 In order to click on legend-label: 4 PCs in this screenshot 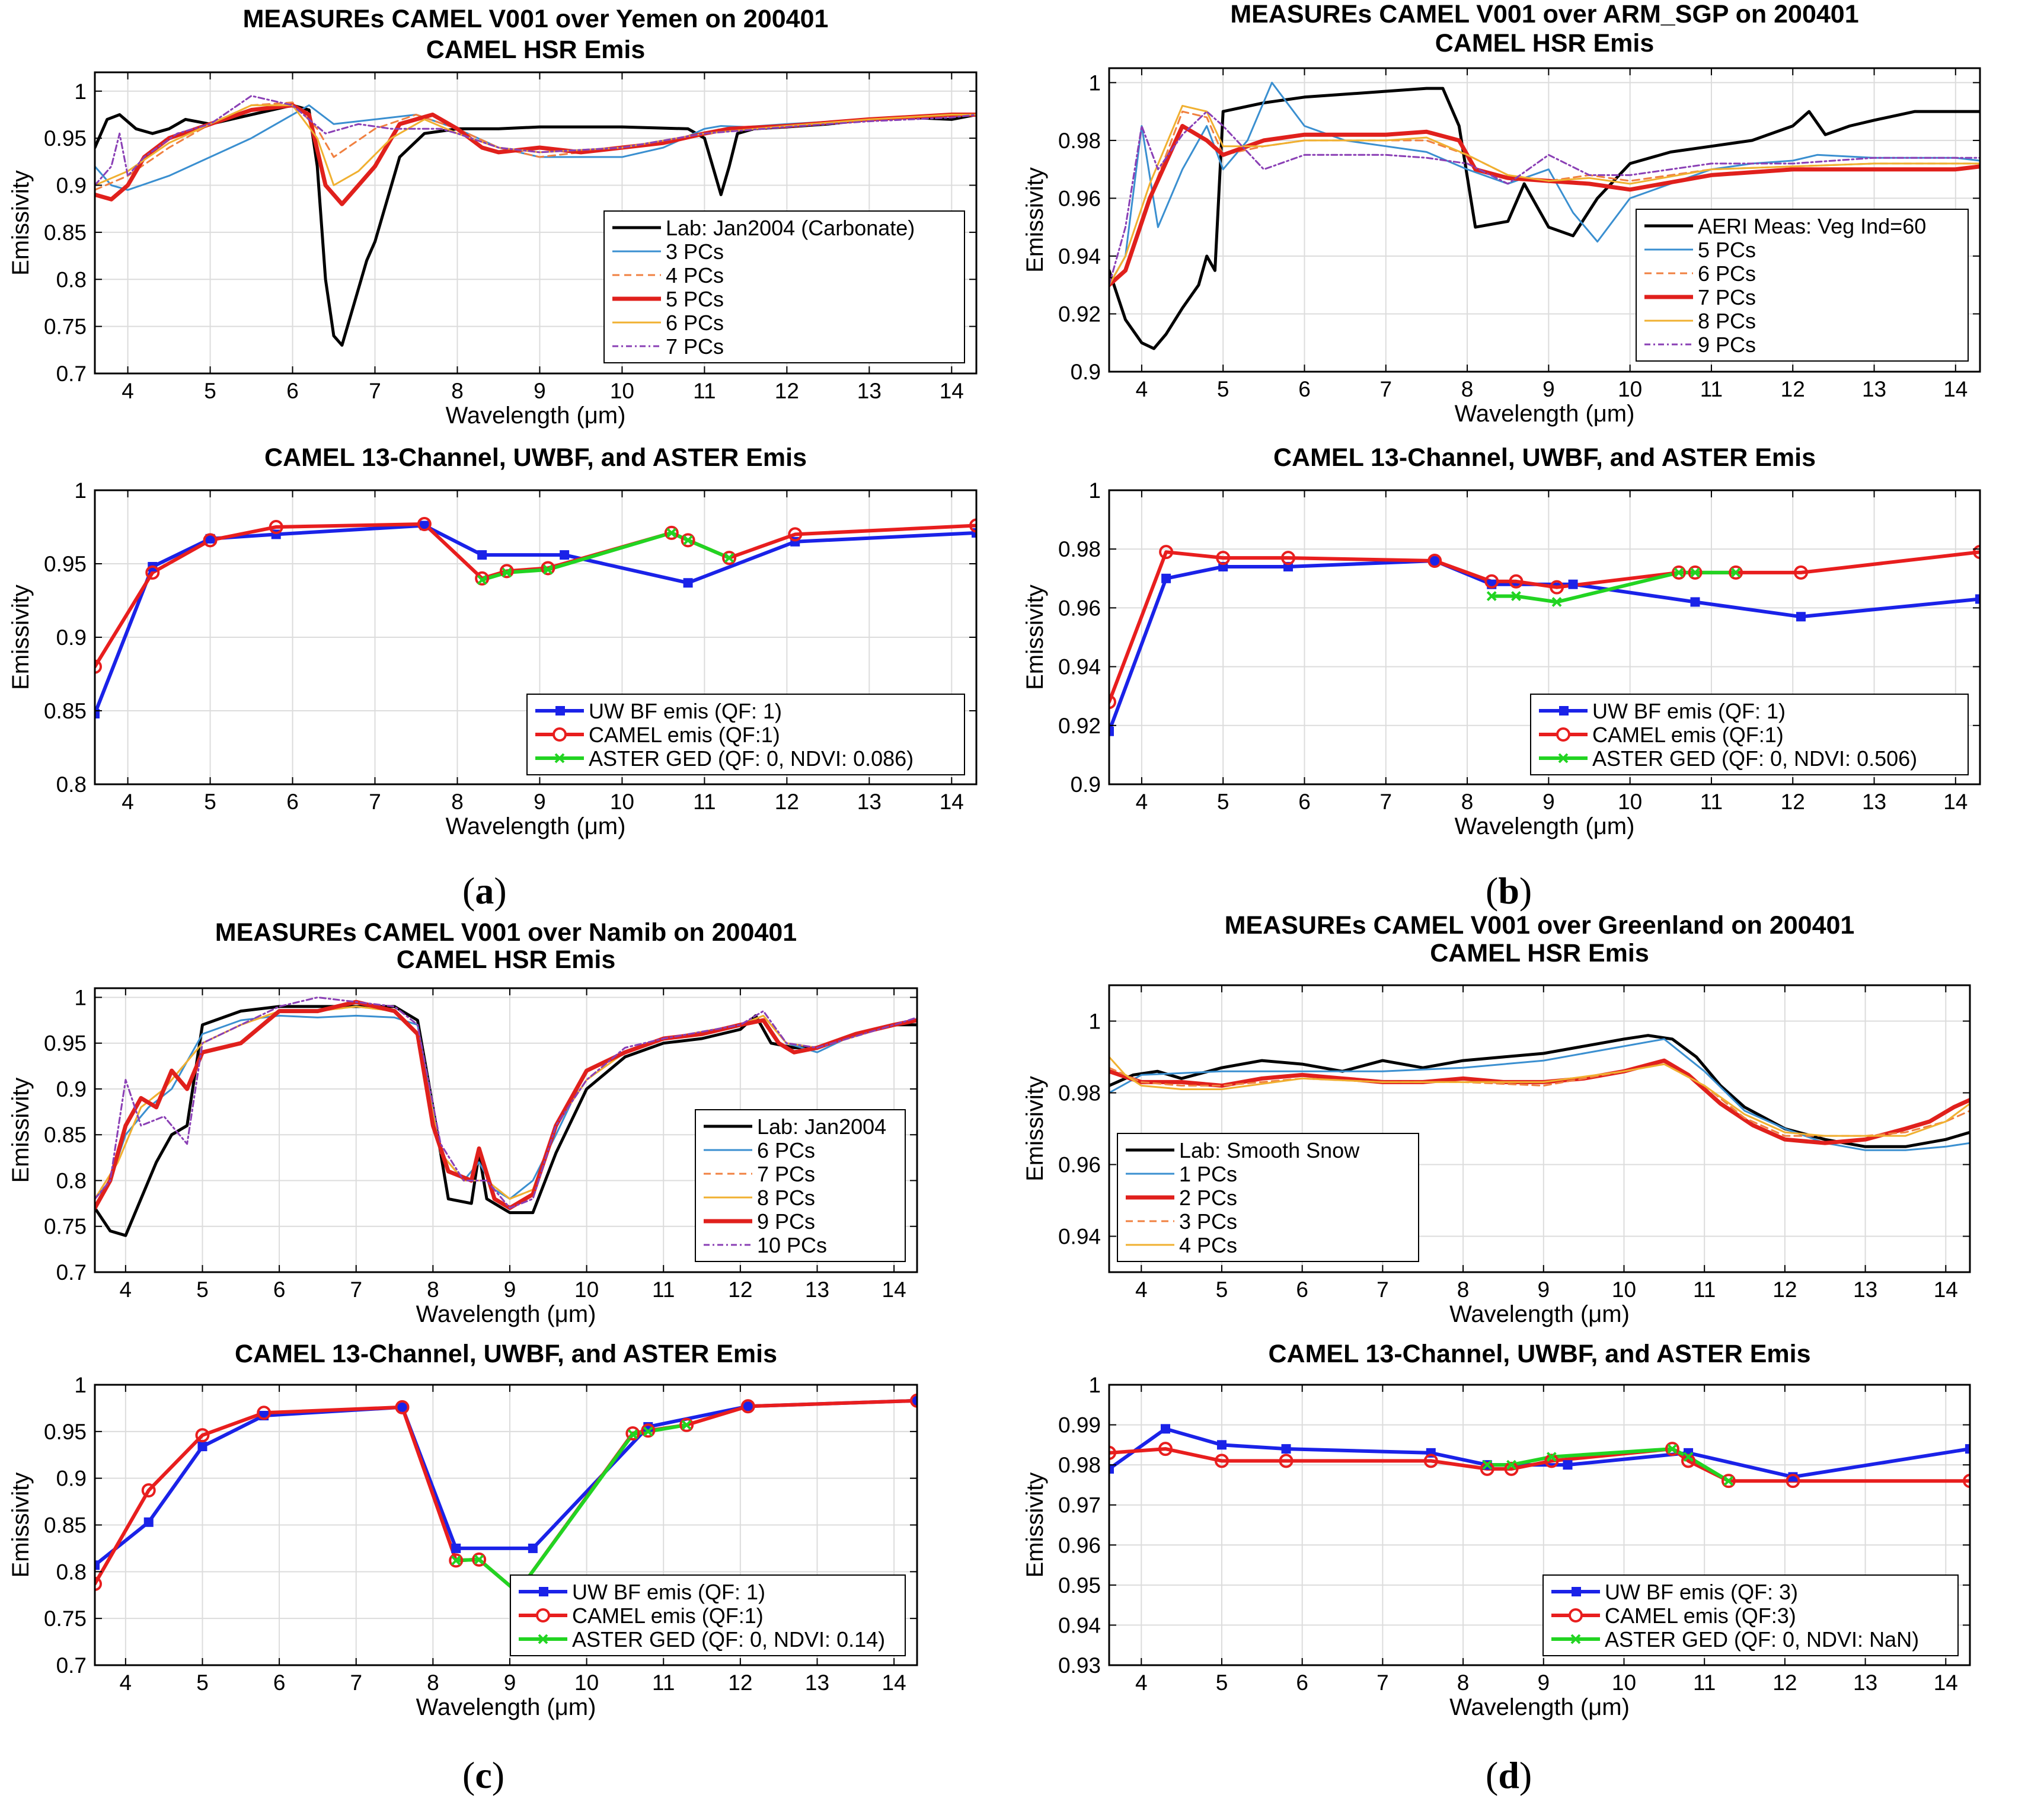, I will do `click(695, 275)`.